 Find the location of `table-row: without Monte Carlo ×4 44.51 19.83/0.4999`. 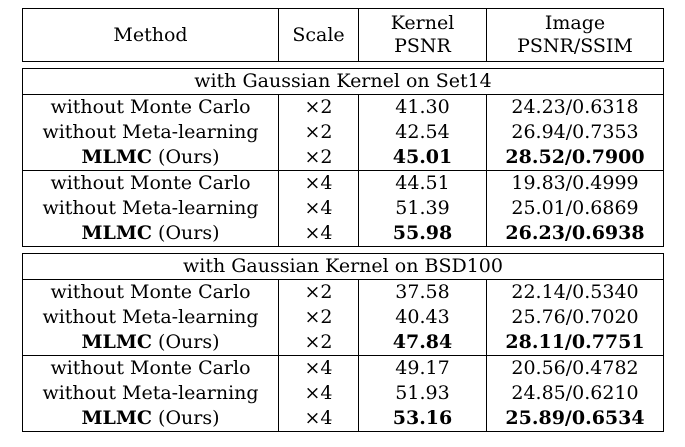

table-row: without Monte Carlo ×4 44.51 19.83/0.4999 is located at coordinates (343, 183).